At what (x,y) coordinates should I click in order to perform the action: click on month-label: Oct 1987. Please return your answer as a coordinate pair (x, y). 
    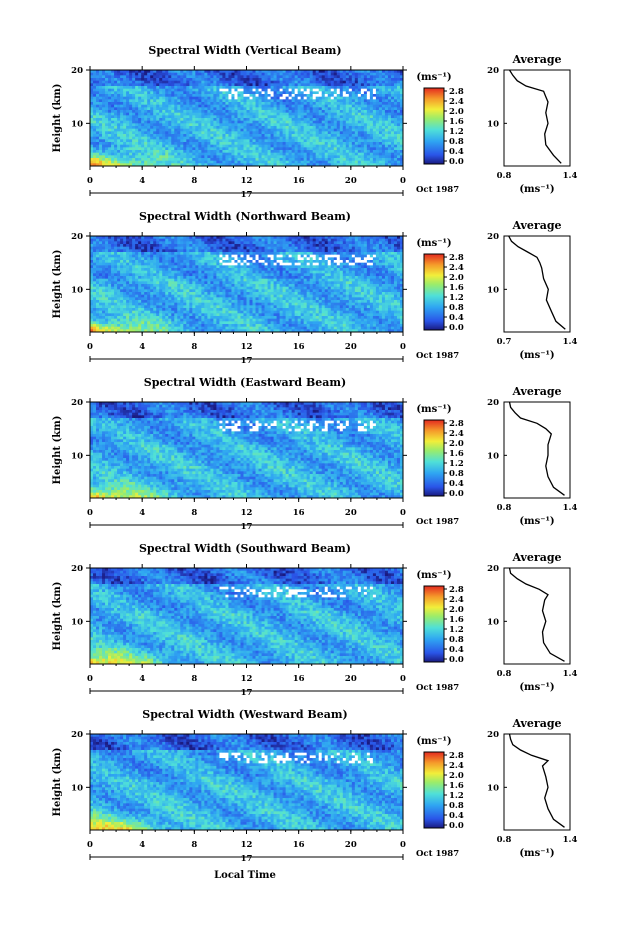
    Looking at the image, I should click on (437, 190).